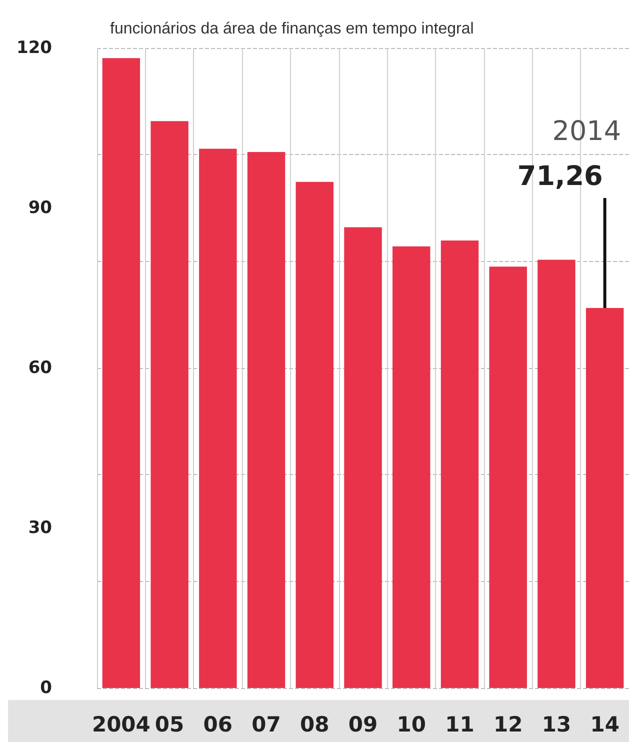 The image size is (629, 742). Describe the element at coordinates (292, 29) in the screenshot. I see `chart-subtitle: funcionários da área de finanças em tempo integral` at that location.